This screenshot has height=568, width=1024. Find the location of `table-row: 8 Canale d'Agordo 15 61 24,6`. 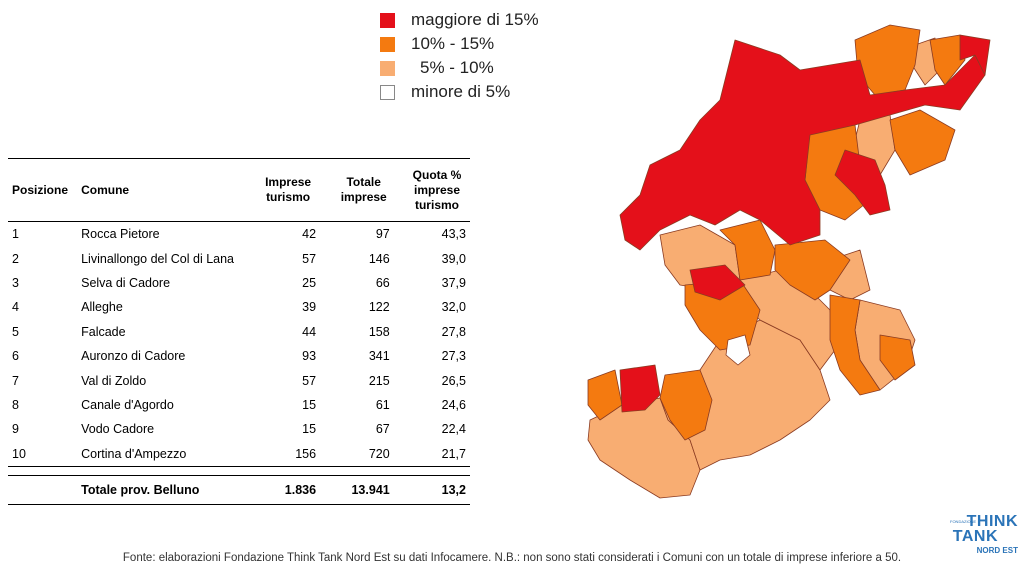

table-row: 8 Canale d'Agordo 15 61 24,6 is located at coordinates (239, 405).